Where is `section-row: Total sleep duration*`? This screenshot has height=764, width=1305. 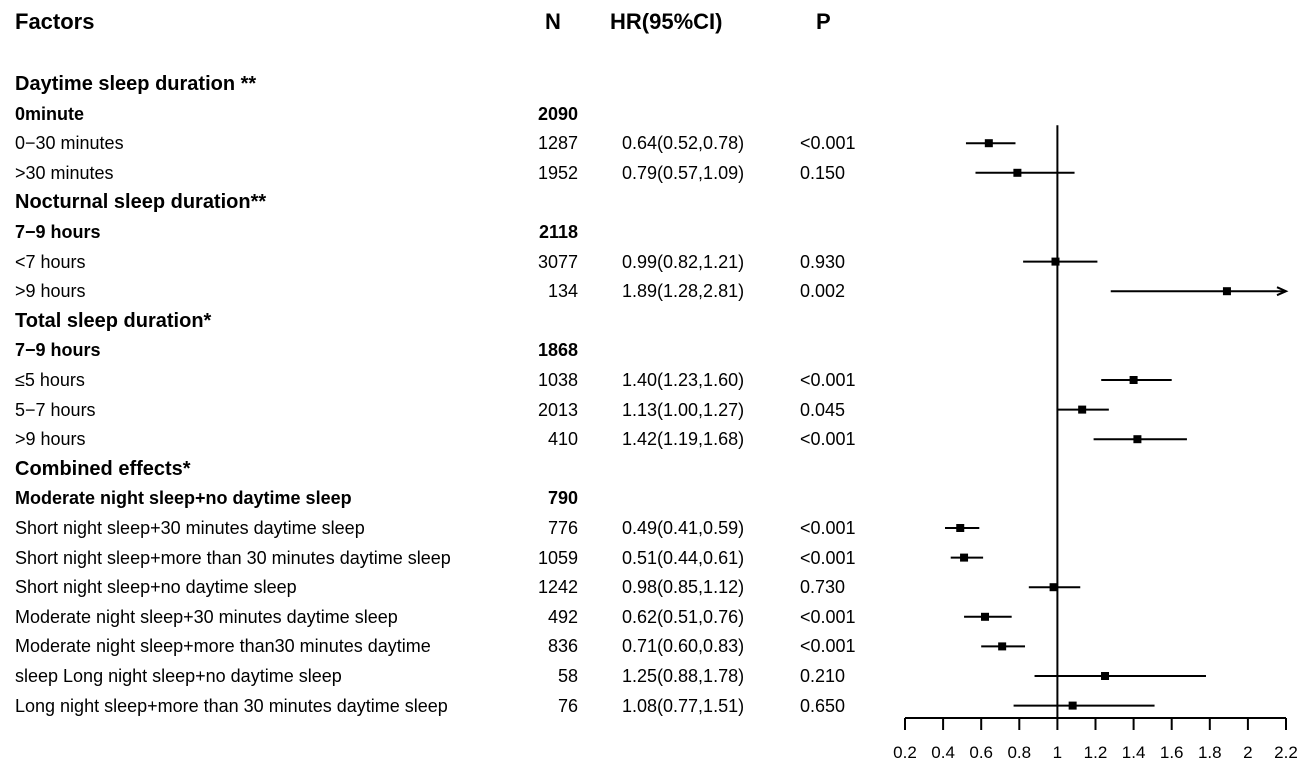
section-row: Total sleep duration* is located at coordinates (450, 321).